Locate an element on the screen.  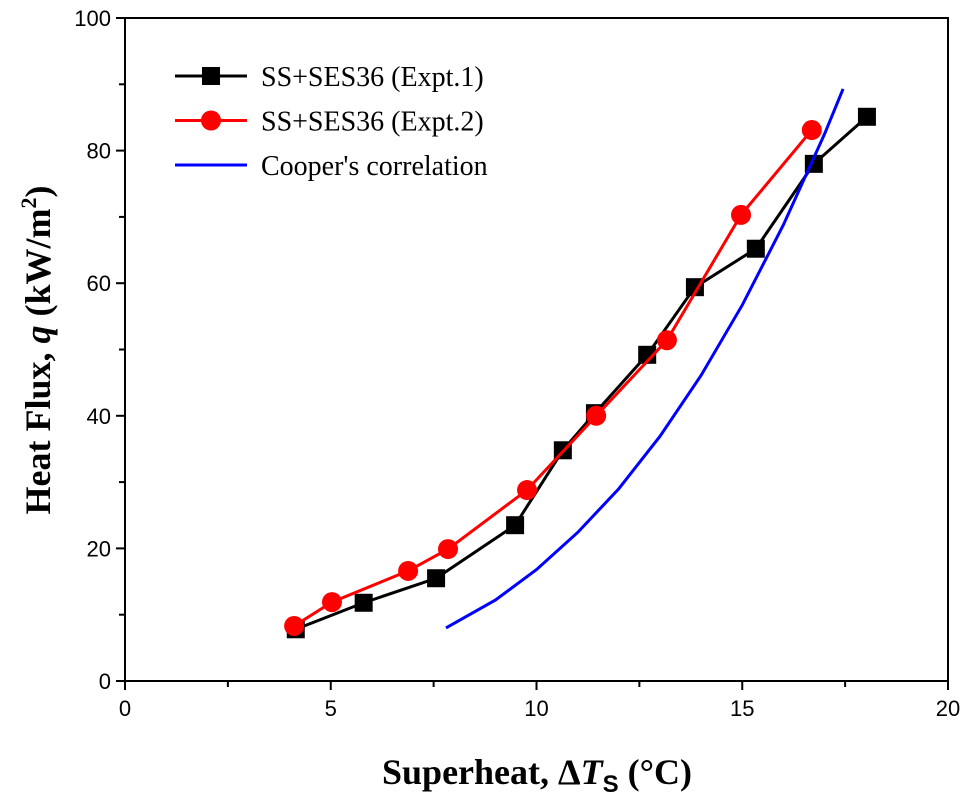
x-tick-label: 20 is located at coordinates (948, 708).